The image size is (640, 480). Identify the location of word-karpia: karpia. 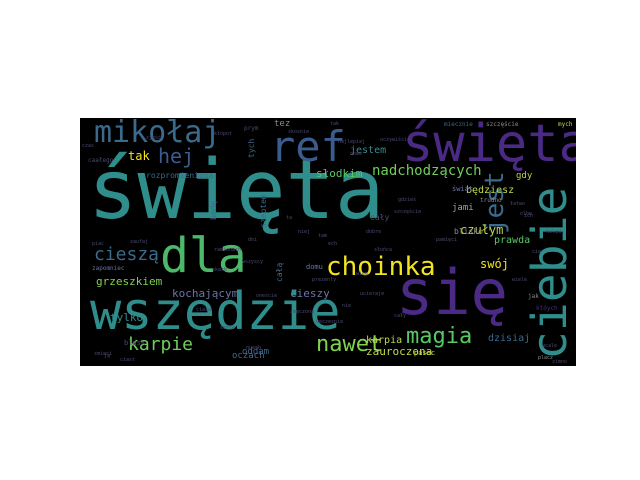
(384, 340).